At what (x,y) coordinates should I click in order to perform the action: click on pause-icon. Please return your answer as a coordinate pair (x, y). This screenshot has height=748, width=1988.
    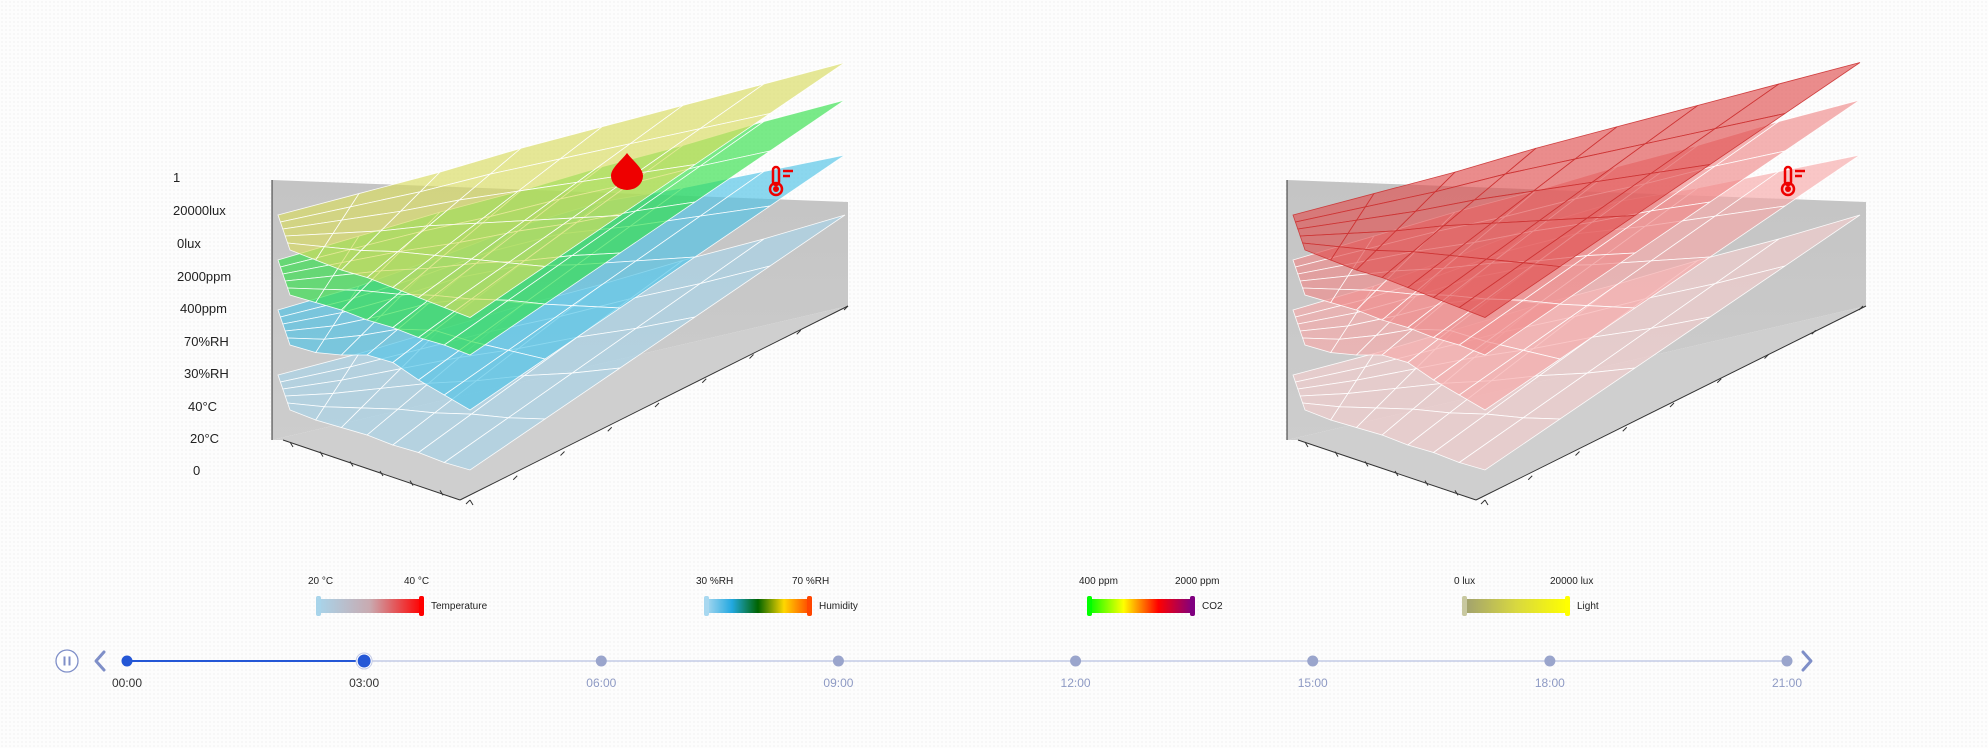
    Looking at the image, I should click on (64, 661).